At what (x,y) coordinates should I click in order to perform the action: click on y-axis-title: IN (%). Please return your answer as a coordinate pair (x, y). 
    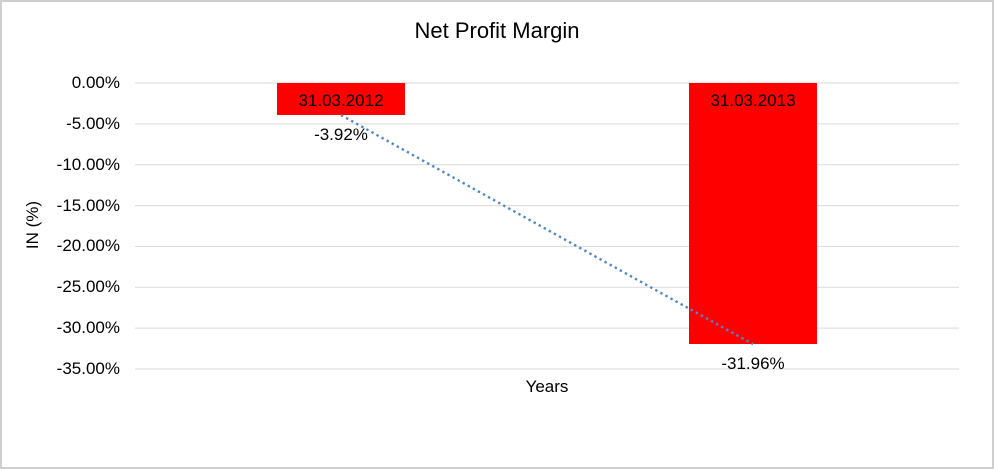
    Looking at the image, I should click on (32, 225).